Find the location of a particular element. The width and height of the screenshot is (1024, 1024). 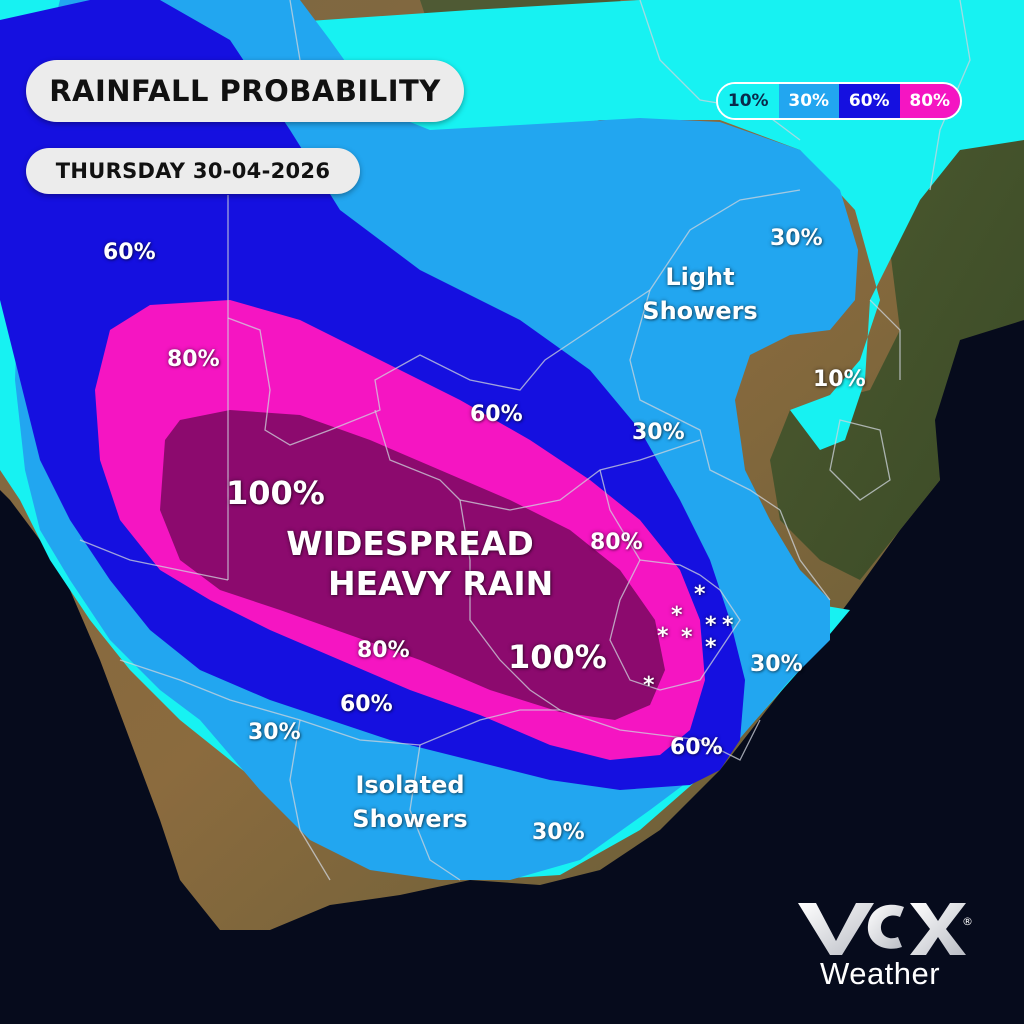

legend-label-80: 80% is located at coordinates (930, 101).